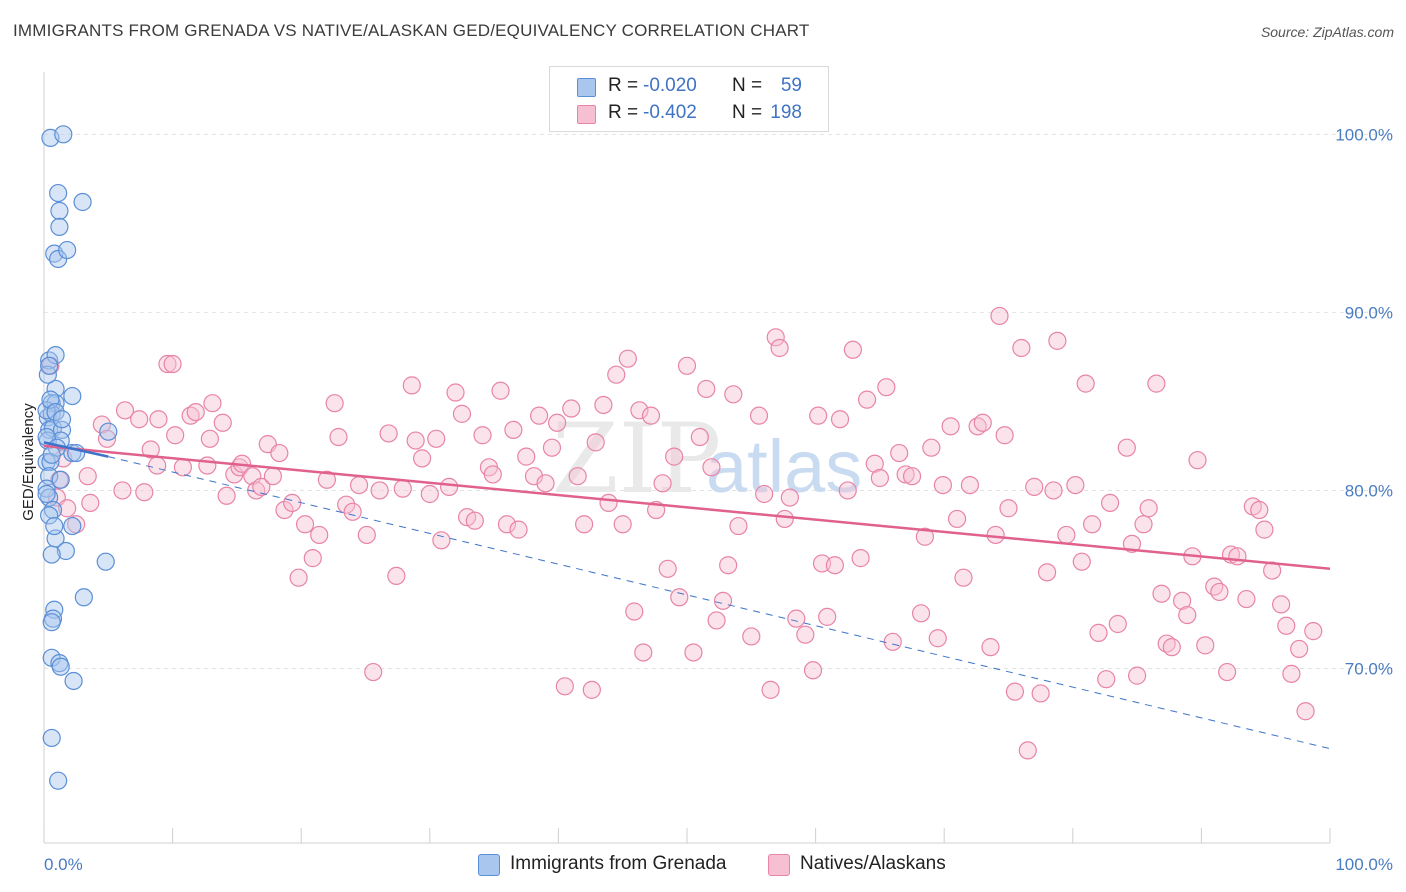 The height and width of the screenshot is (892, 1406). Describe the element at coordinates (791, 85) in the screenshot. I see `legend-n-value: 59` at that location.